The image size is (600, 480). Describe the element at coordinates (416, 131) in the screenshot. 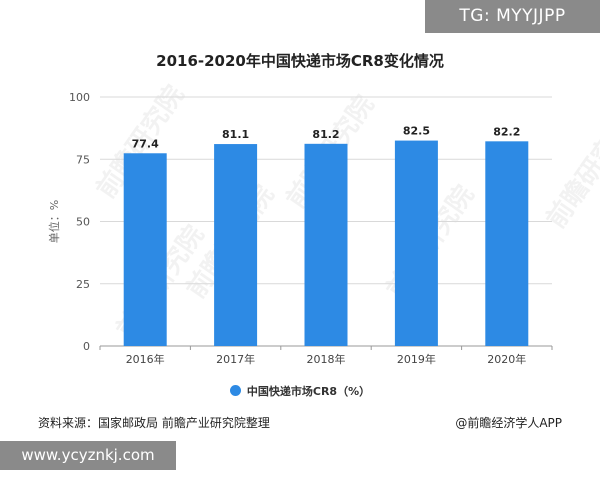

I see `data-label: 82.5` at that location.